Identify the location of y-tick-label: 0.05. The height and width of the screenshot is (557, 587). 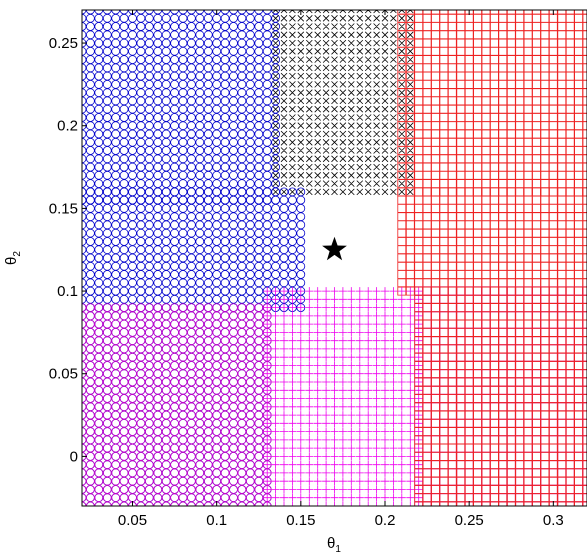
(63, 374).